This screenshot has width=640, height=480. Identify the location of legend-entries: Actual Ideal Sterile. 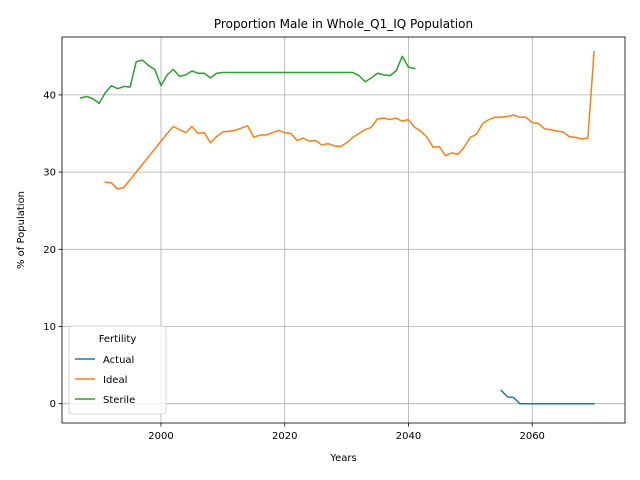
(105, 380).